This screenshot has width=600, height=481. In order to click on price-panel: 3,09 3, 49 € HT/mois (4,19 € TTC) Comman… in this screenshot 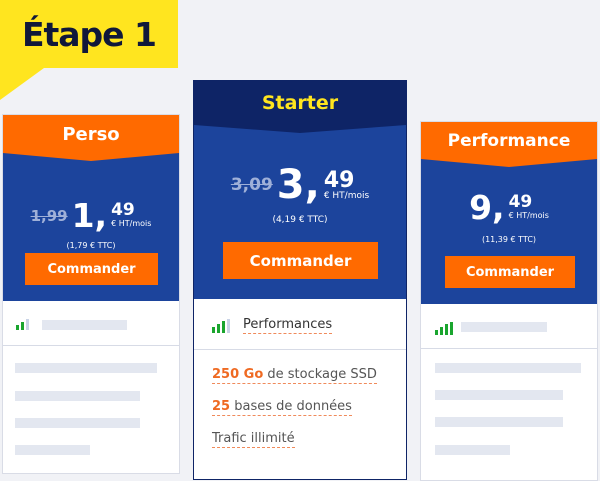, I will do `click(300, 212)`.